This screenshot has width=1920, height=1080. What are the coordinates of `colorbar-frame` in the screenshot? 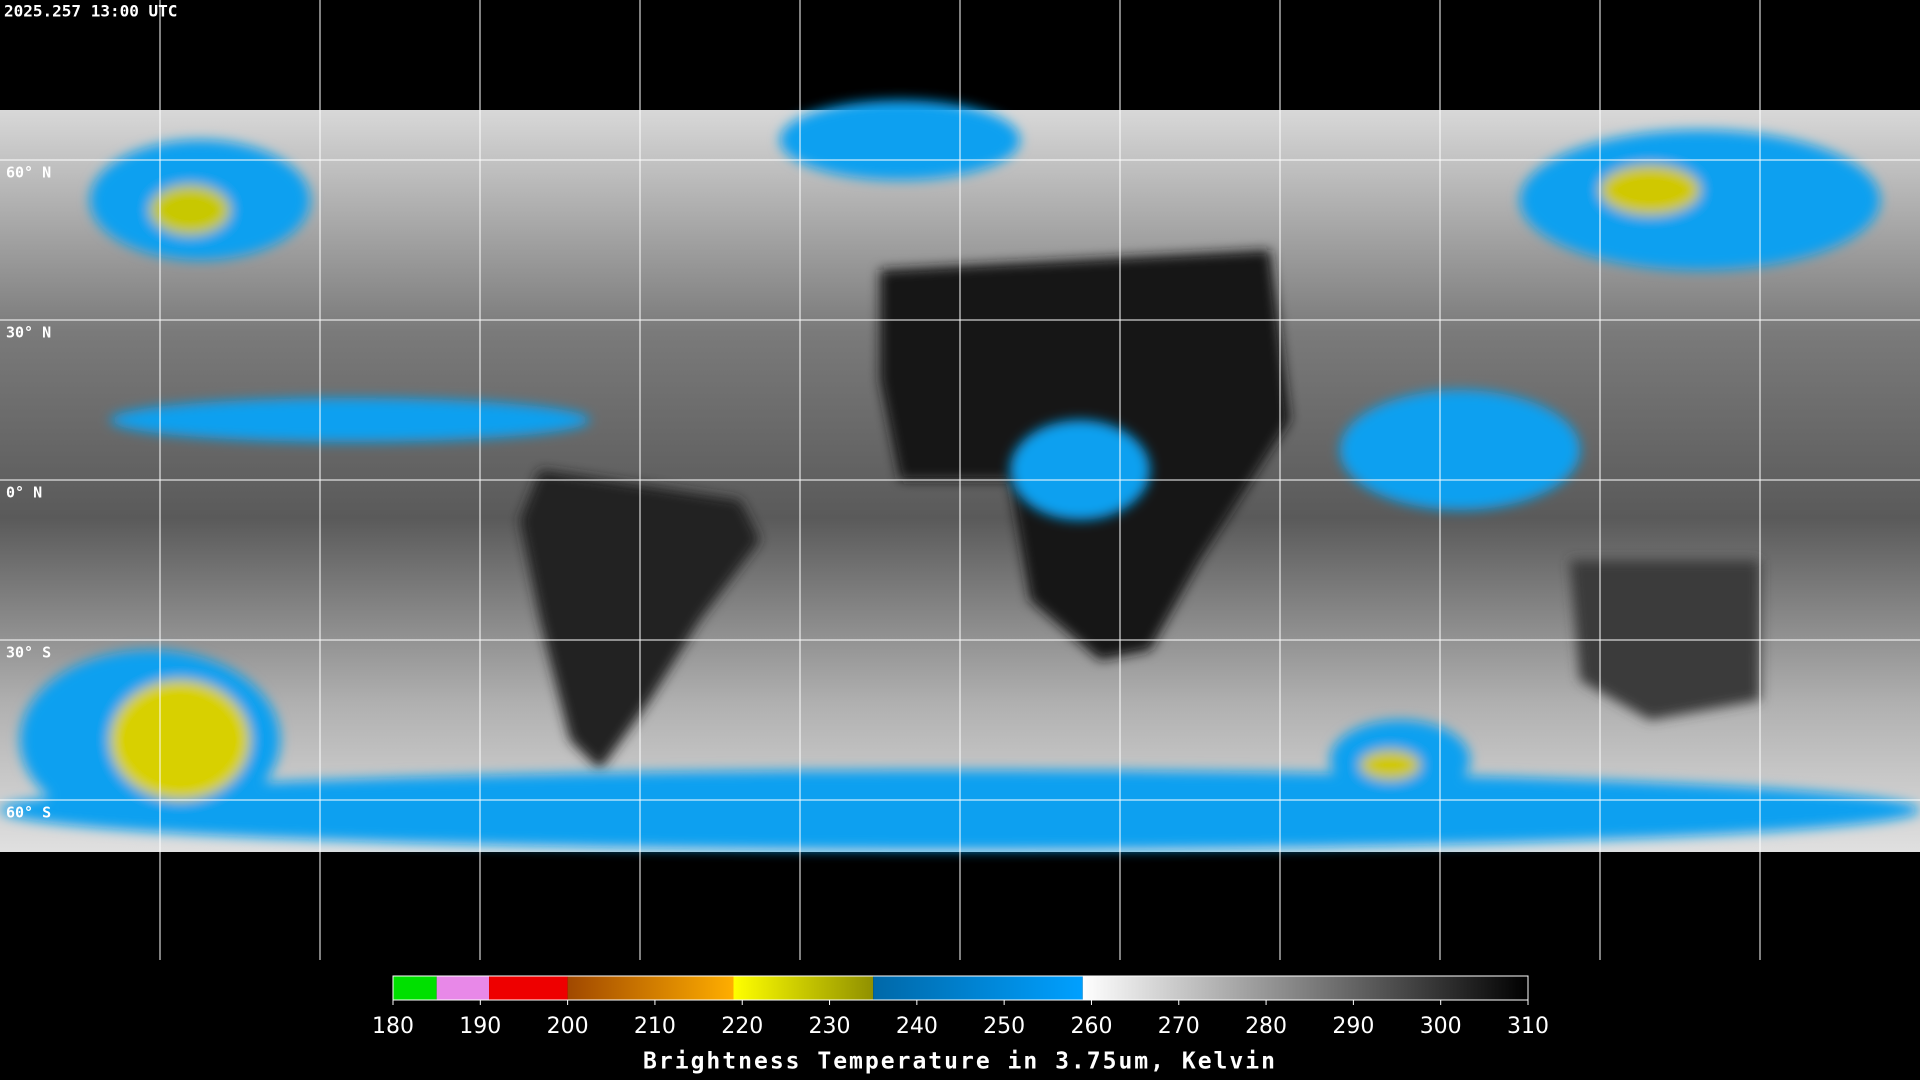 It's located at (960, 988).